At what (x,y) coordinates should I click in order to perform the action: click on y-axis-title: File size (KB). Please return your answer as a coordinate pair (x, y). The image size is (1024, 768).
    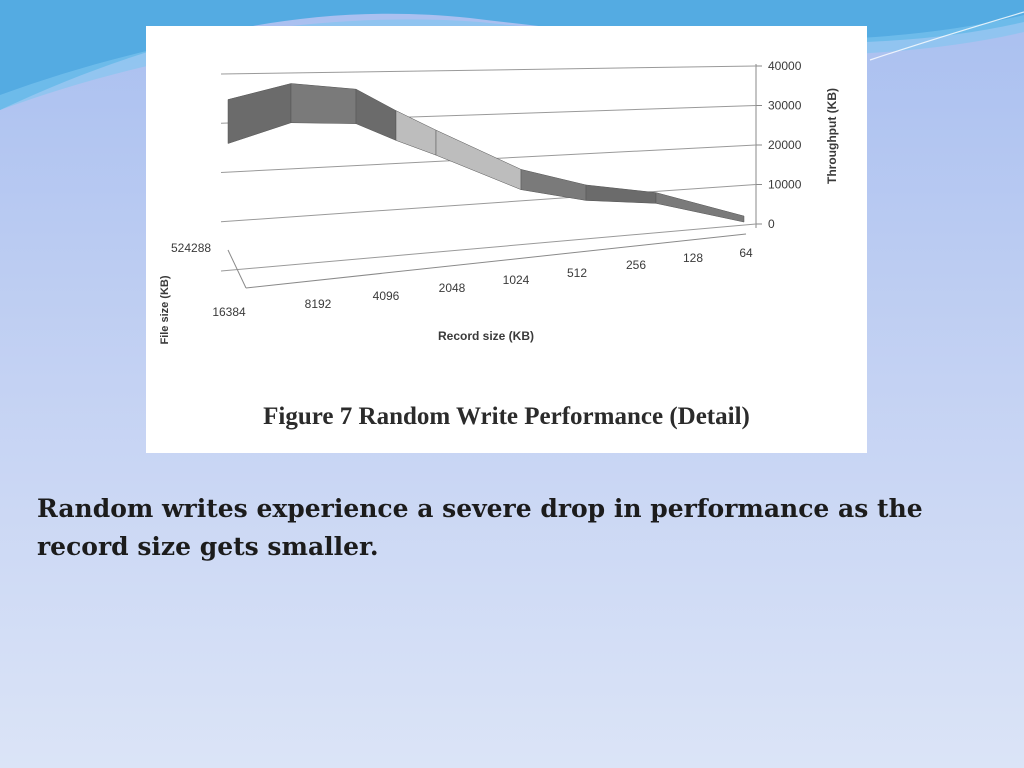
    Looking at the image, I should click on (165, 309).